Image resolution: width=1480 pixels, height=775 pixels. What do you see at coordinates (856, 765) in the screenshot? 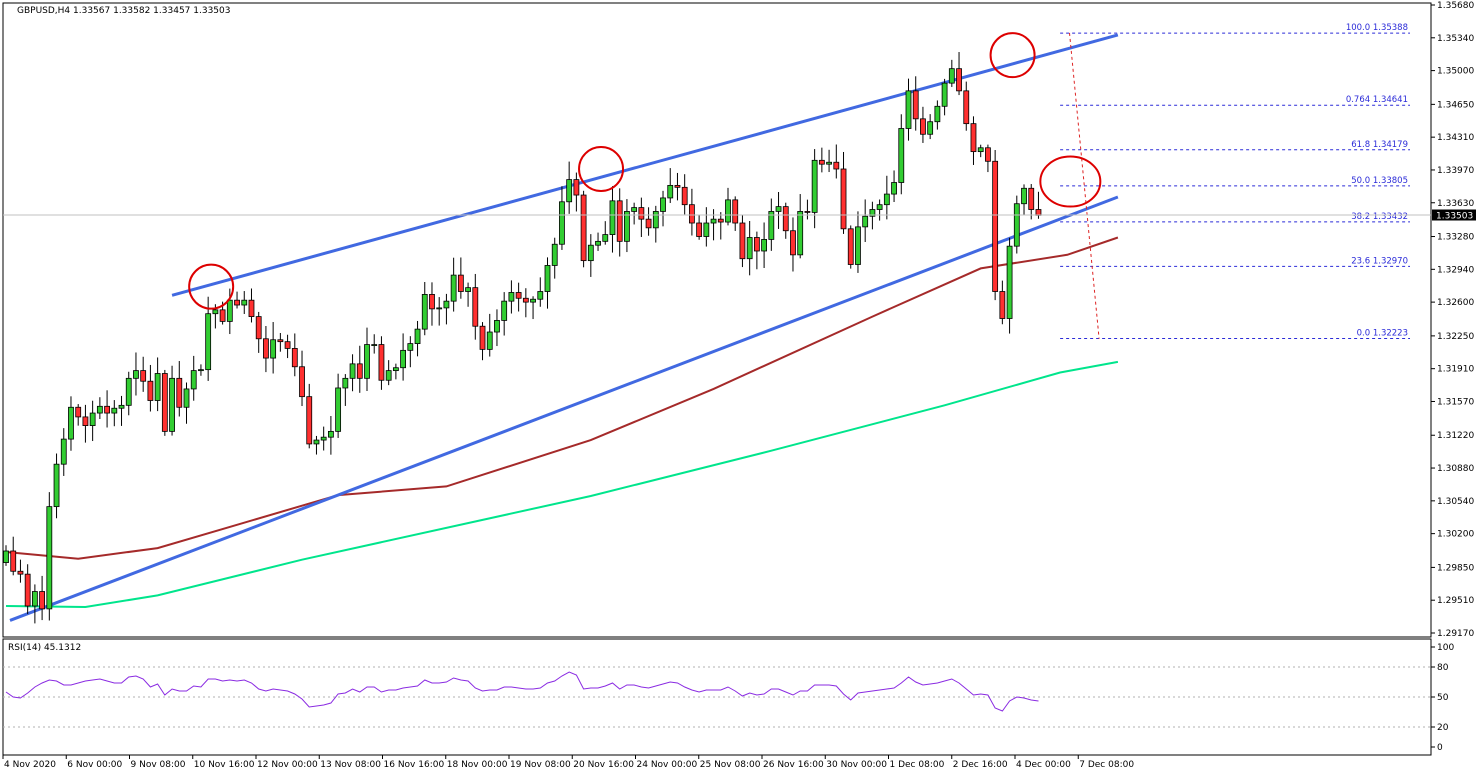
I see `time-tick-label: 30 Nov 00:00` at bounding box center [856, 765].